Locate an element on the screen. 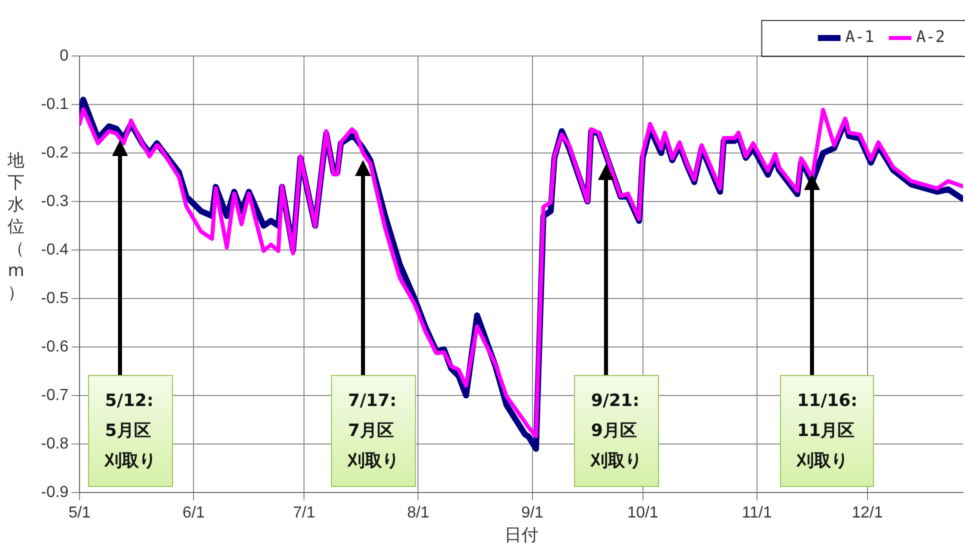 This screenshot has width=965, height=546. x-tick-label: 5/1 is located at coordinates (79, 513).